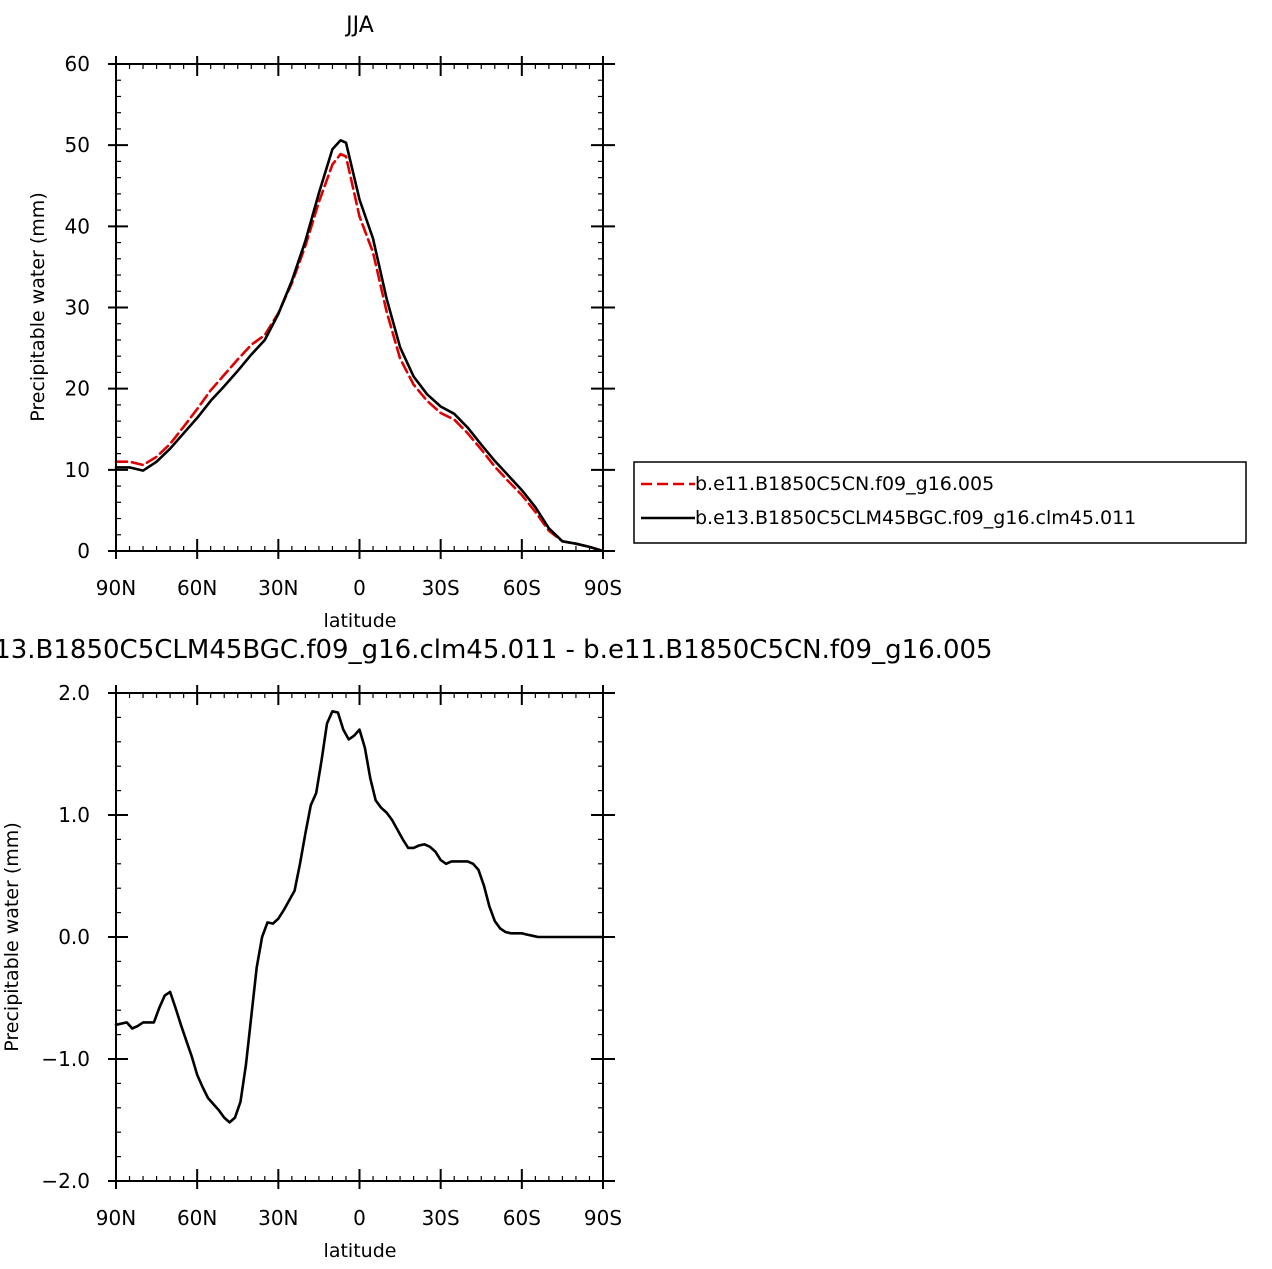 The height and width of the screenshot is (1269, 1272). I want to click on bottom-plot-y-axis-label: Precipitable water (mm), so click(12, 936).